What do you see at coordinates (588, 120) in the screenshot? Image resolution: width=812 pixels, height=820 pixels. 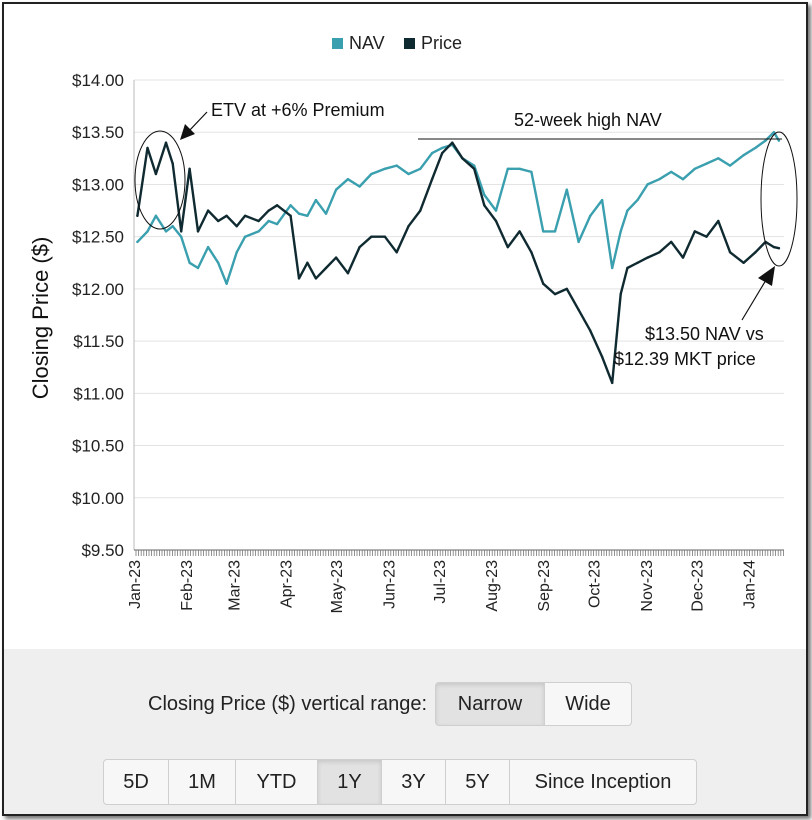 I see `high-nav-annotation: 52-week high NAV` at bounding box center [588, 120].